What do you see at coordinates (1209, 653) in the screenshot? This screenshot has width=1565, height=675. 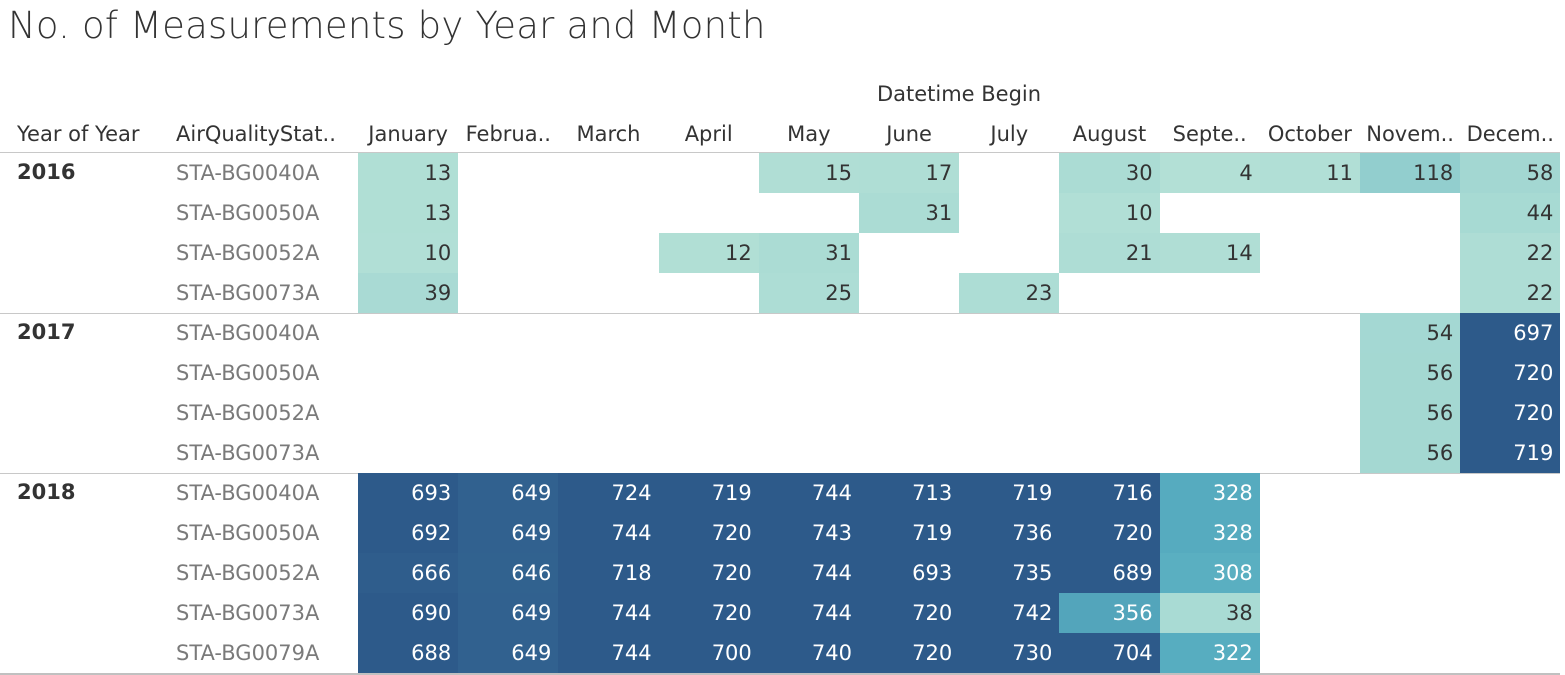 I see `heatmap-cell: 322` at bounding box center [1209, 653].